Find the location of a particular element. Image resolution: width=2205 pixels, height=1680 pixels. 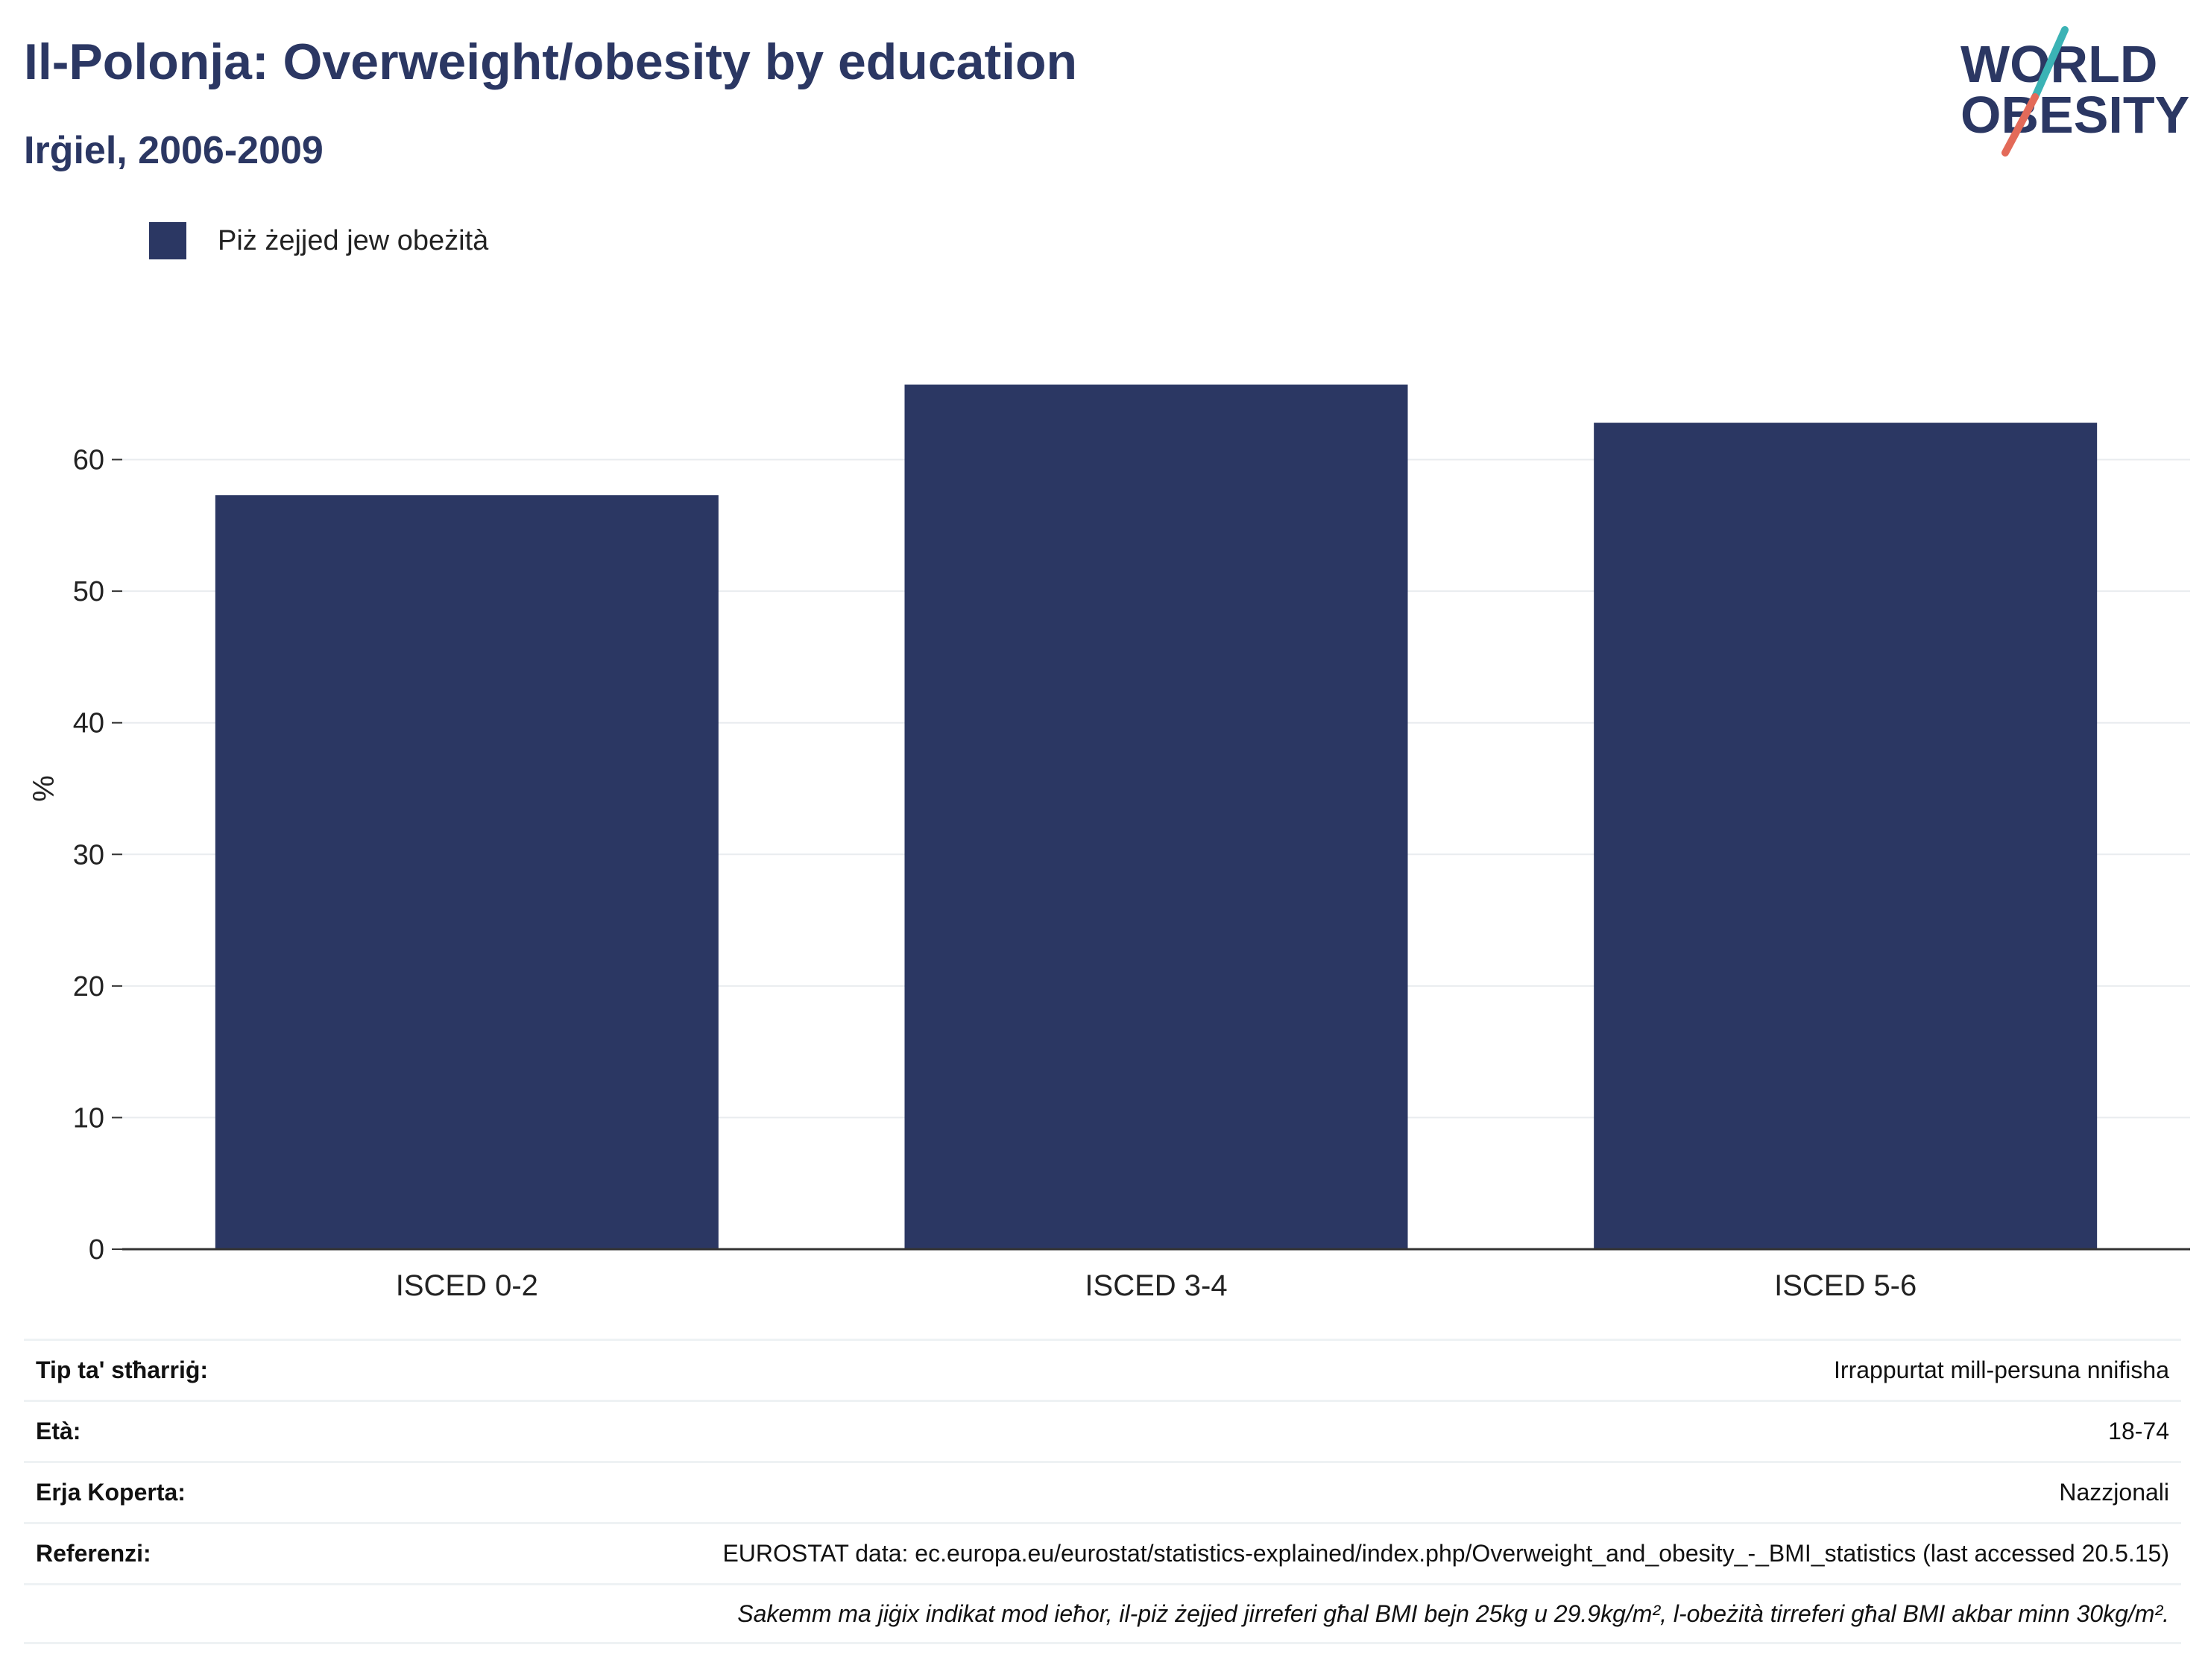

info-value: 18-74 is located at coordinates (2138, 1431).